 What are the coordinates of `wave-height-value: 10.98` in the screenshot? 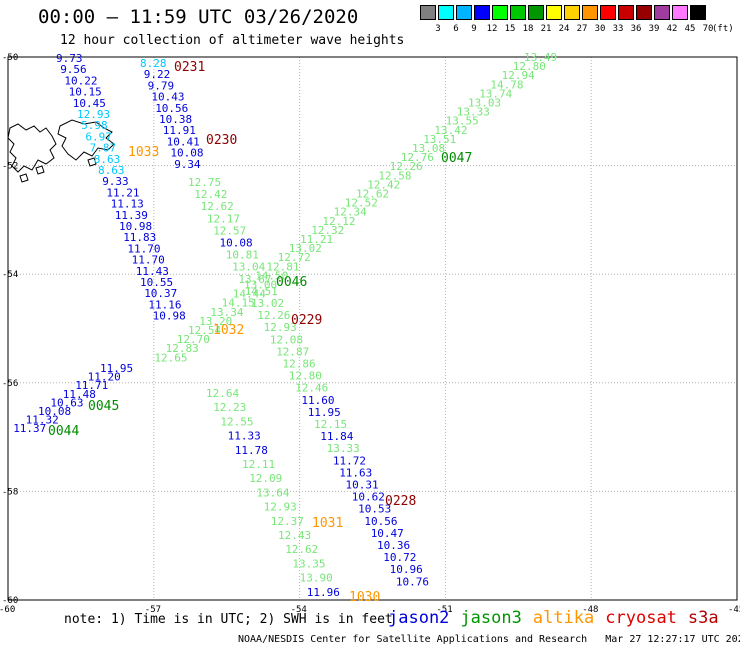 It's located at (169, 316).